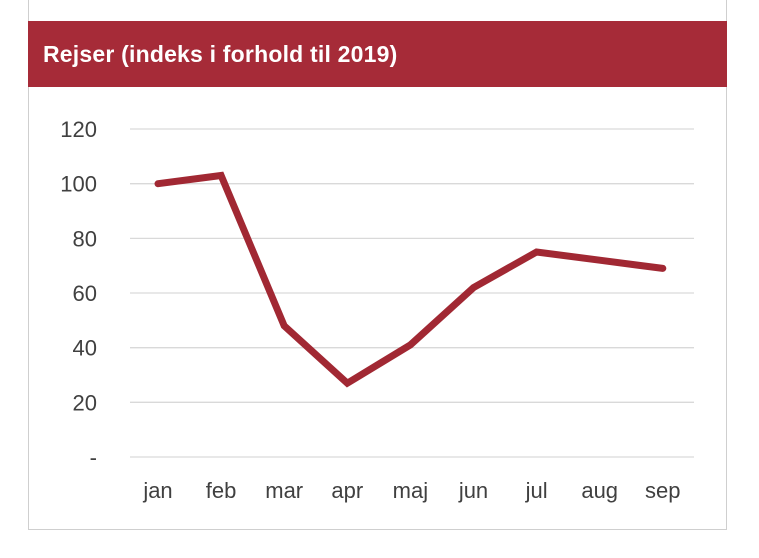  I want to click on y-tick-label: 40, so click(85, 348).